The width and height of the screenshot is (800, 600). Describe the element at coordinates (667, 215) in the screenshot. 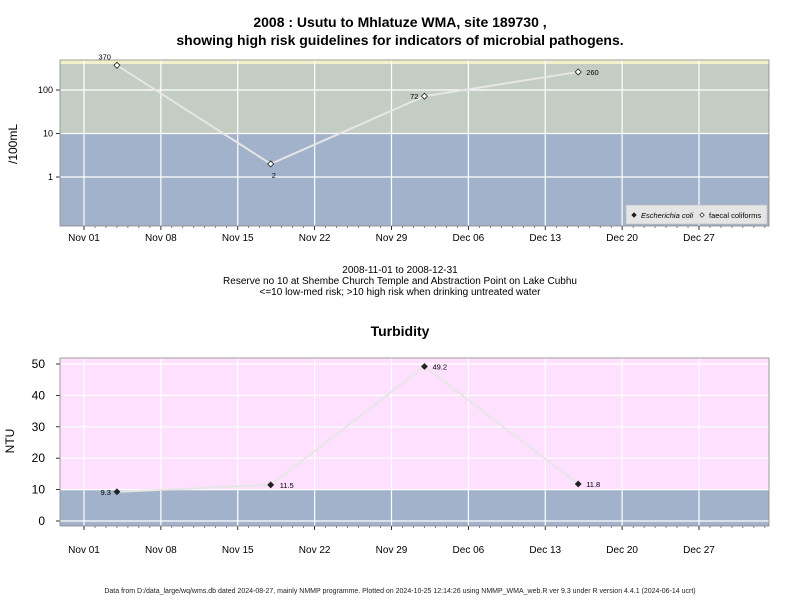

I see `legend-label: Escherichia coli` at that location.